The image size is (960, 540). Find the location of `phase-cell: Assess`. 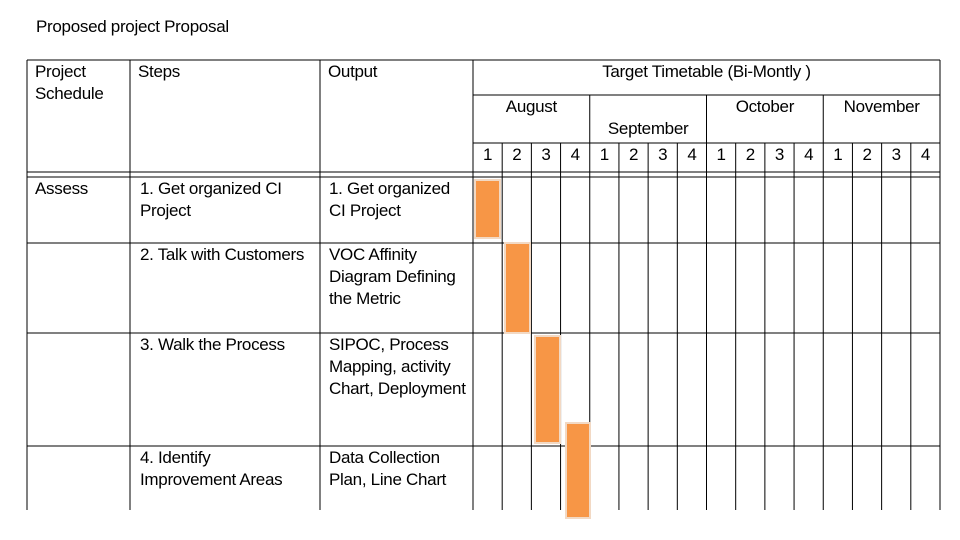

phase-cell: Assess is located at coordinates (61, 188).